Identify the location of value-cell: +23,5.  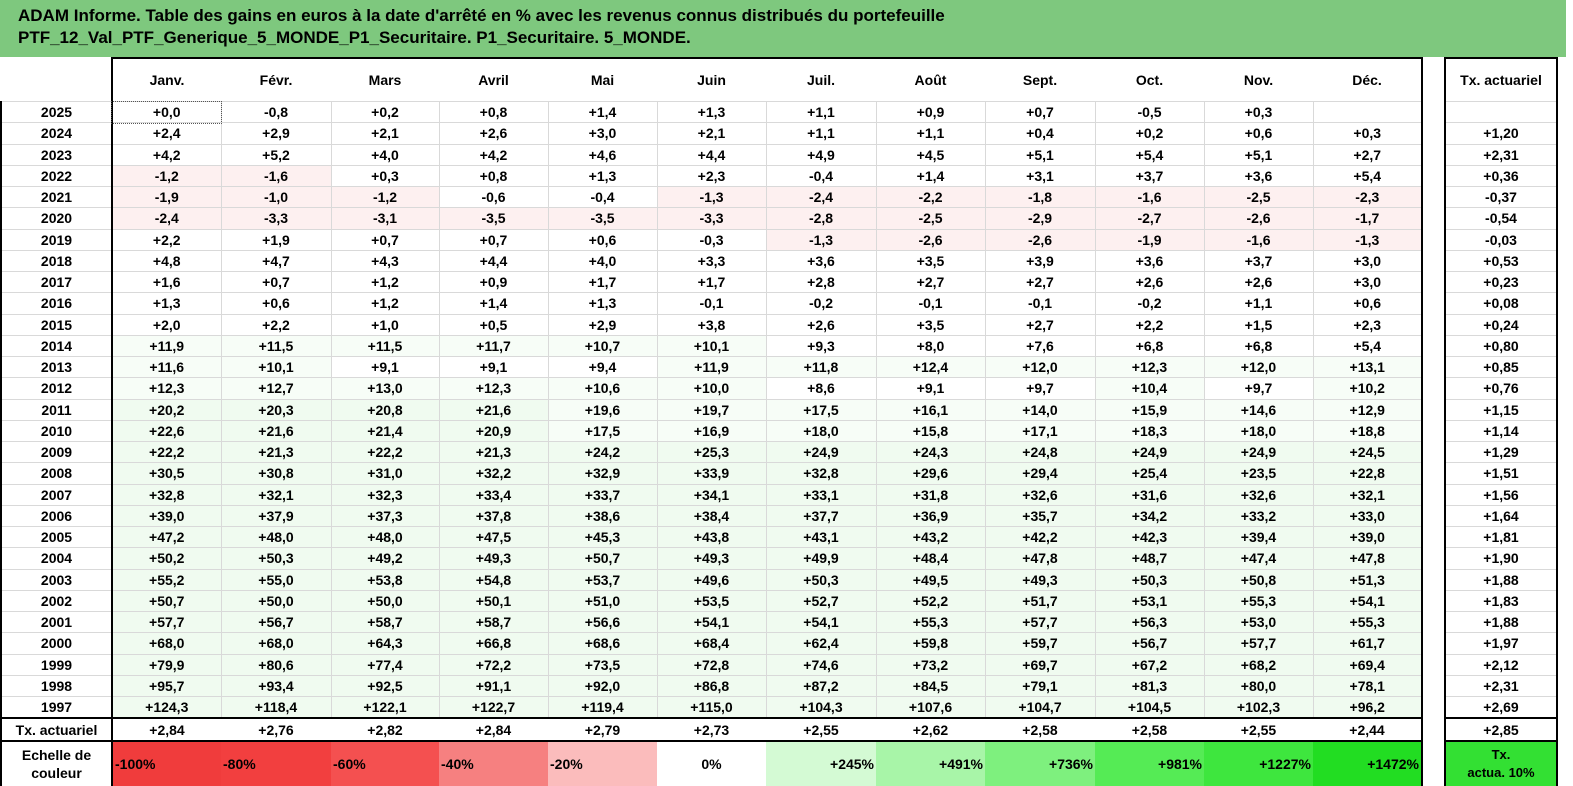
(1258, 473).